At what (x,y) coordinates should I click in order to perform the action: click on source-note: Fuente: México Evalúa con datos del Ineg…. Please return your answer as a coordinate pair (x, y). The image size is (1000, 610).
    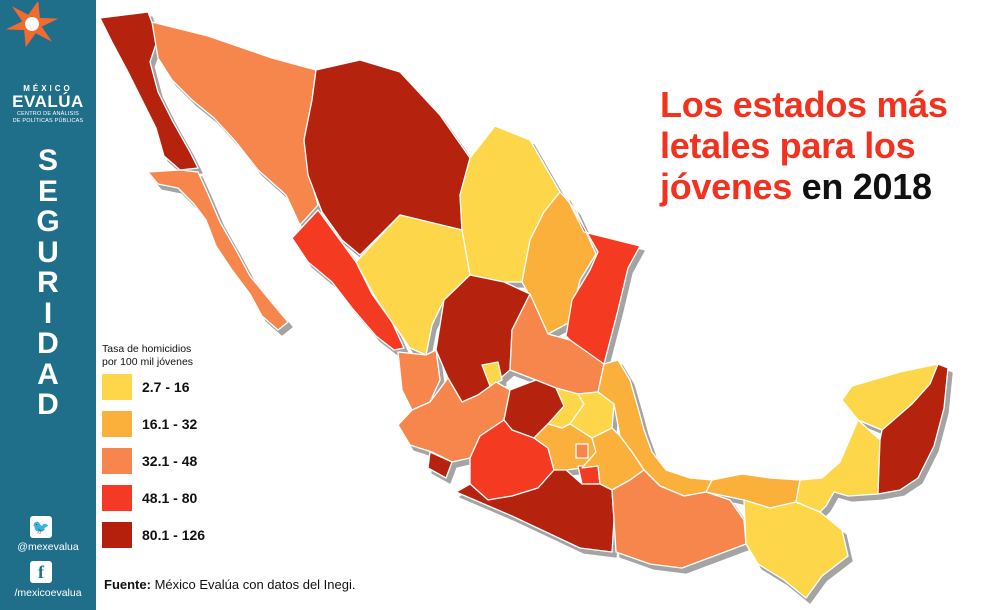
    Looking at the image, I should click on (229, 584).